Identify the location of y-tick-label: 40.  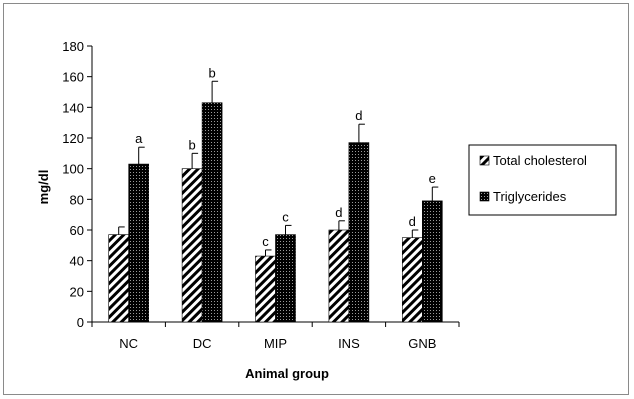
(77, 261).